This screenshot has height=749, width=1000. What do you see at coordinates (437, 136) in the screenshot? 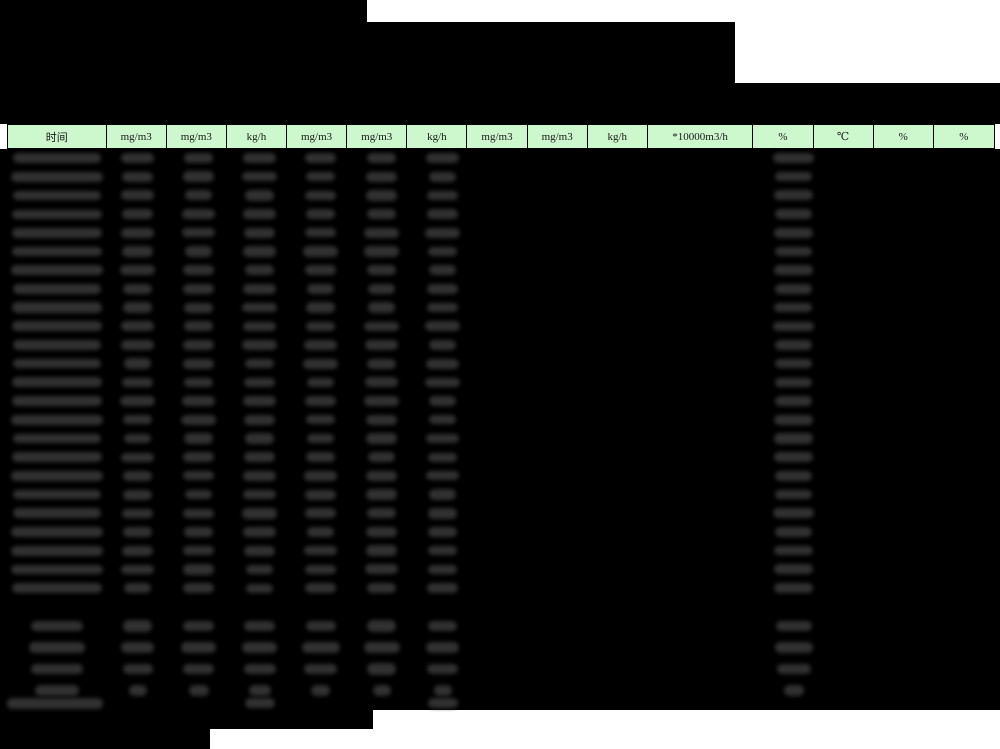
I see `header-cell-unit-kg-h-2: kg/h` at bounding box center [437, 136].